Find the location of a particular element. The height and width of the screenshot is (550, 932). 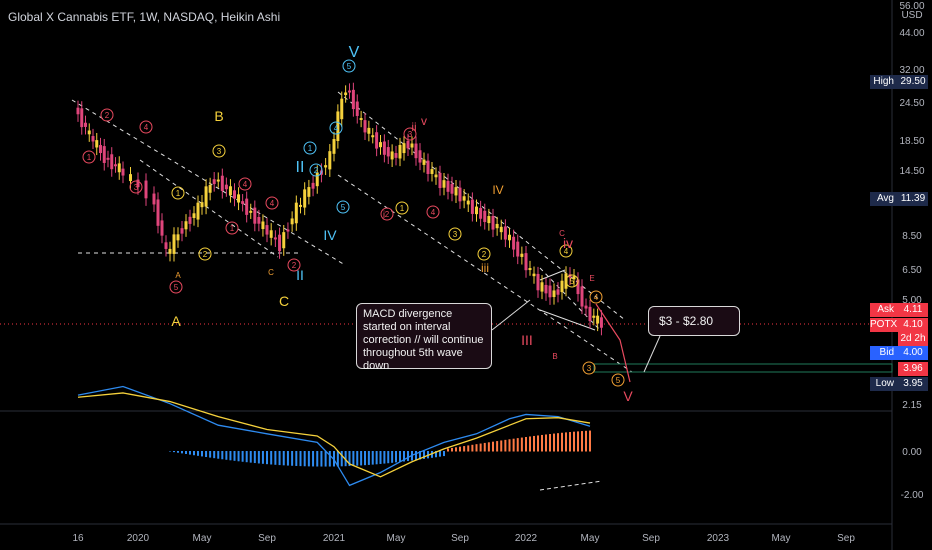

last-price-value: 4.10 is located at coordinates (913, 325).